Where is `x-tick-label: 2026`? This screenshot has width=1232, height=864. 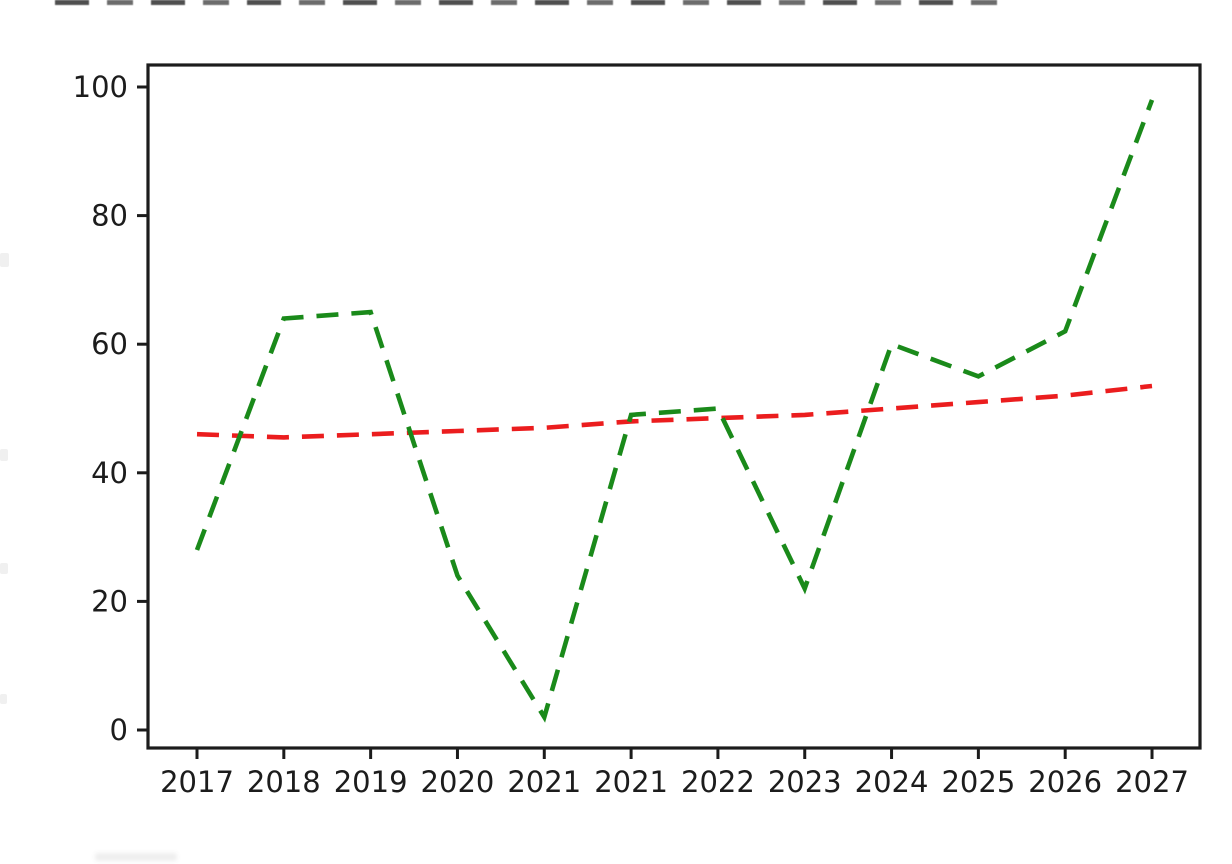
x-tick-label: 2026 is located at coordinates (1065, 782).